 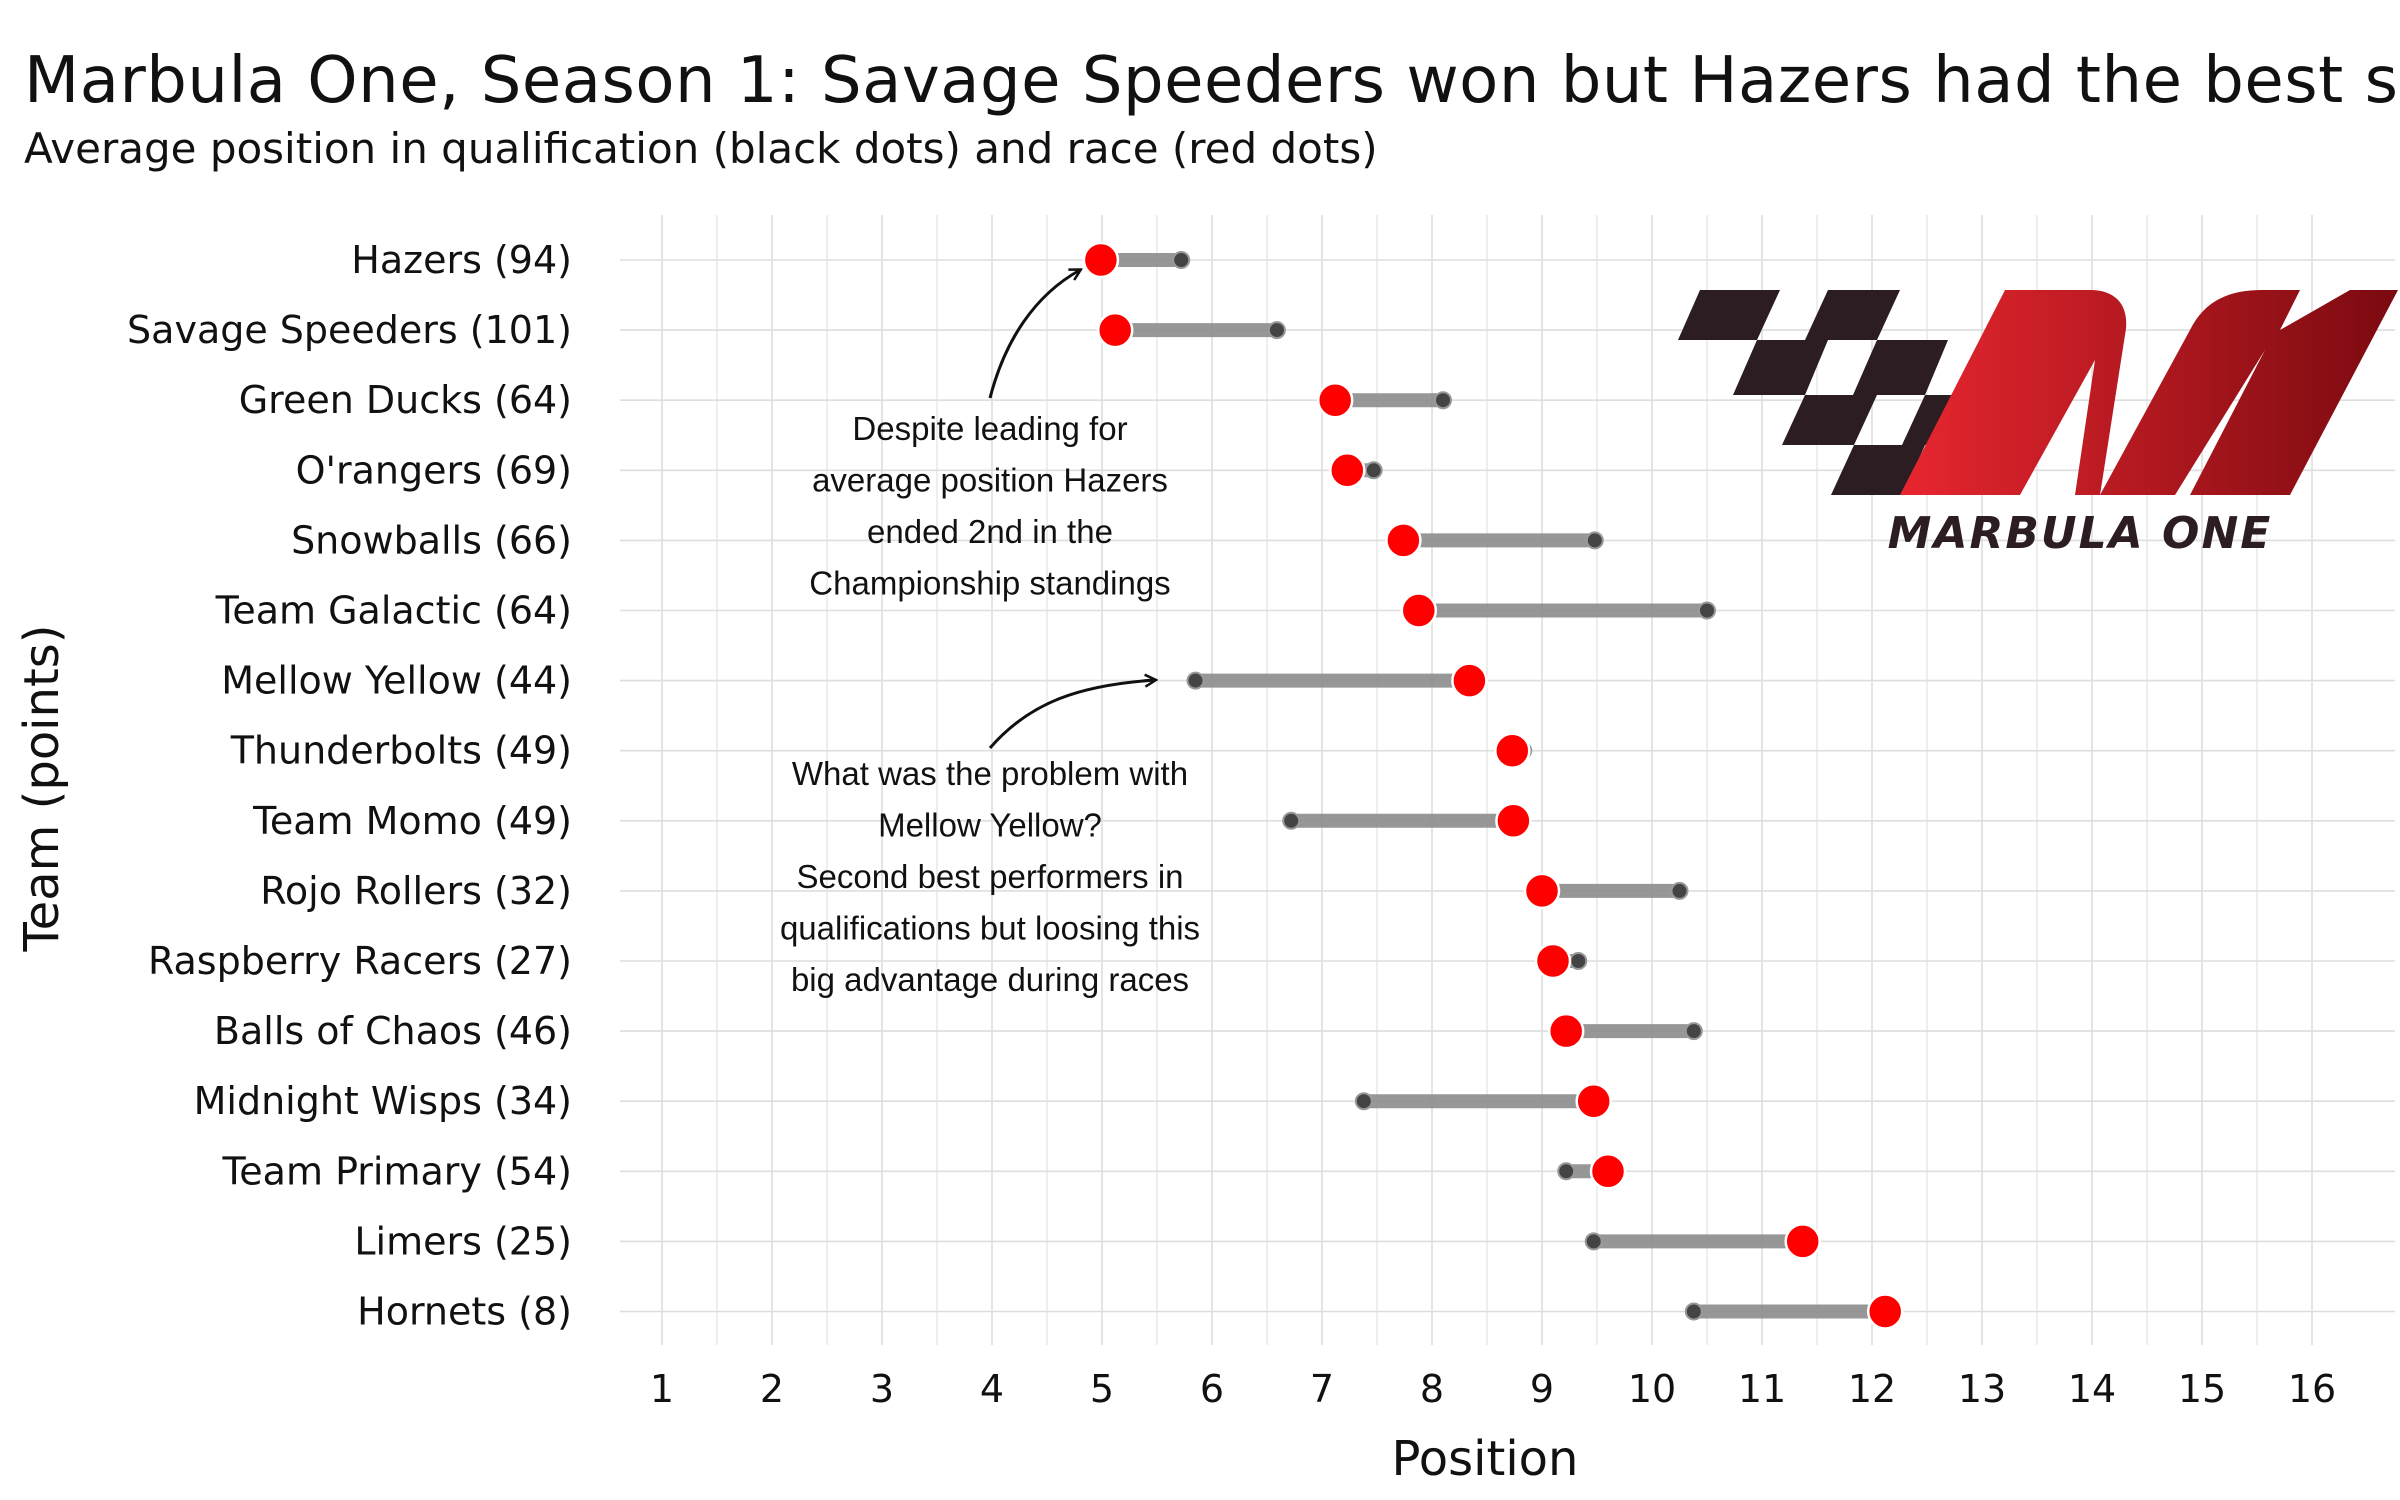 I want to click on annotation-line: Championship standings, so click(x=989, y=583).